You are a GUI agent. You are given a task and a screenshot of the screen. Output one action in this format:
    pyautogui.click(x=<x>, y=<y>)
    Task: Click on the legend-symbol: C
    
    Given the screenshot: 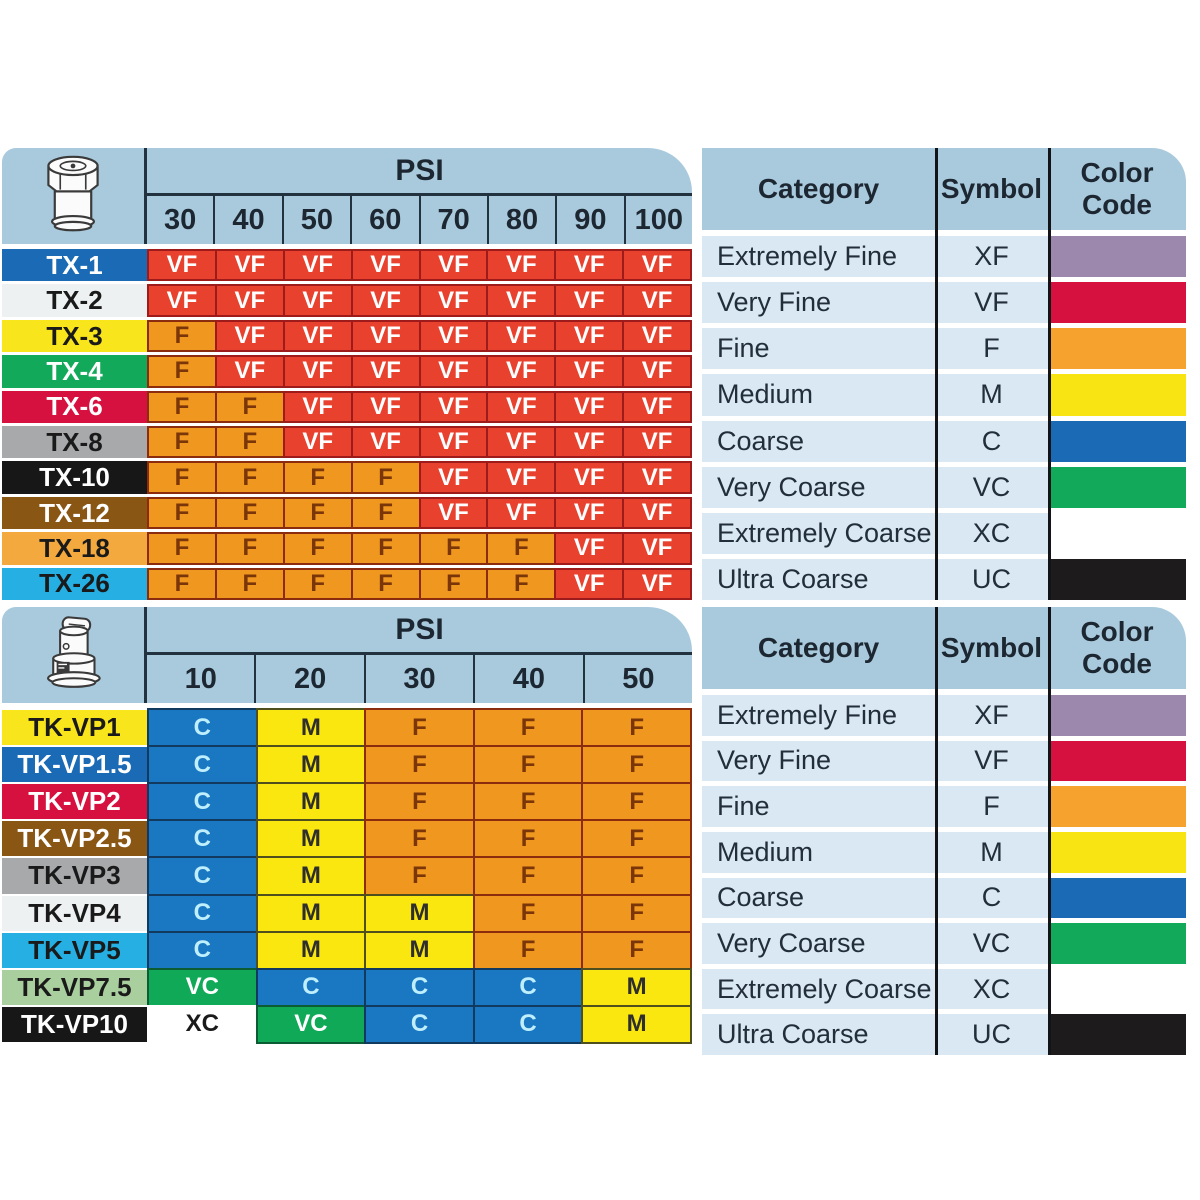 What is the action you would take?
    pyautogui.click(x=991, y=440)
    